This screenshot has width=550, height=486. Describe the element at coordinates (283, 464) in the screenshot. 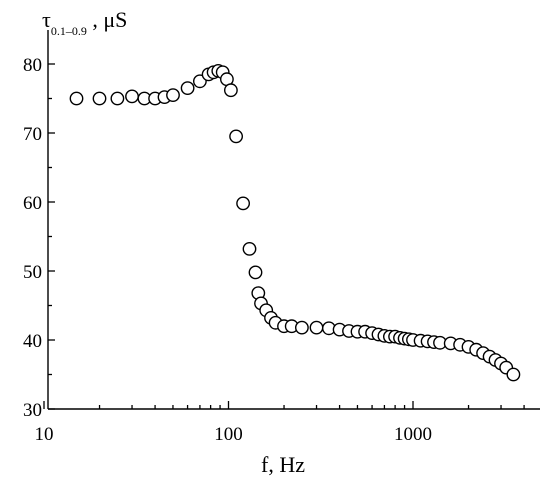

I see `x-axis-title: f, Hz` at that location.